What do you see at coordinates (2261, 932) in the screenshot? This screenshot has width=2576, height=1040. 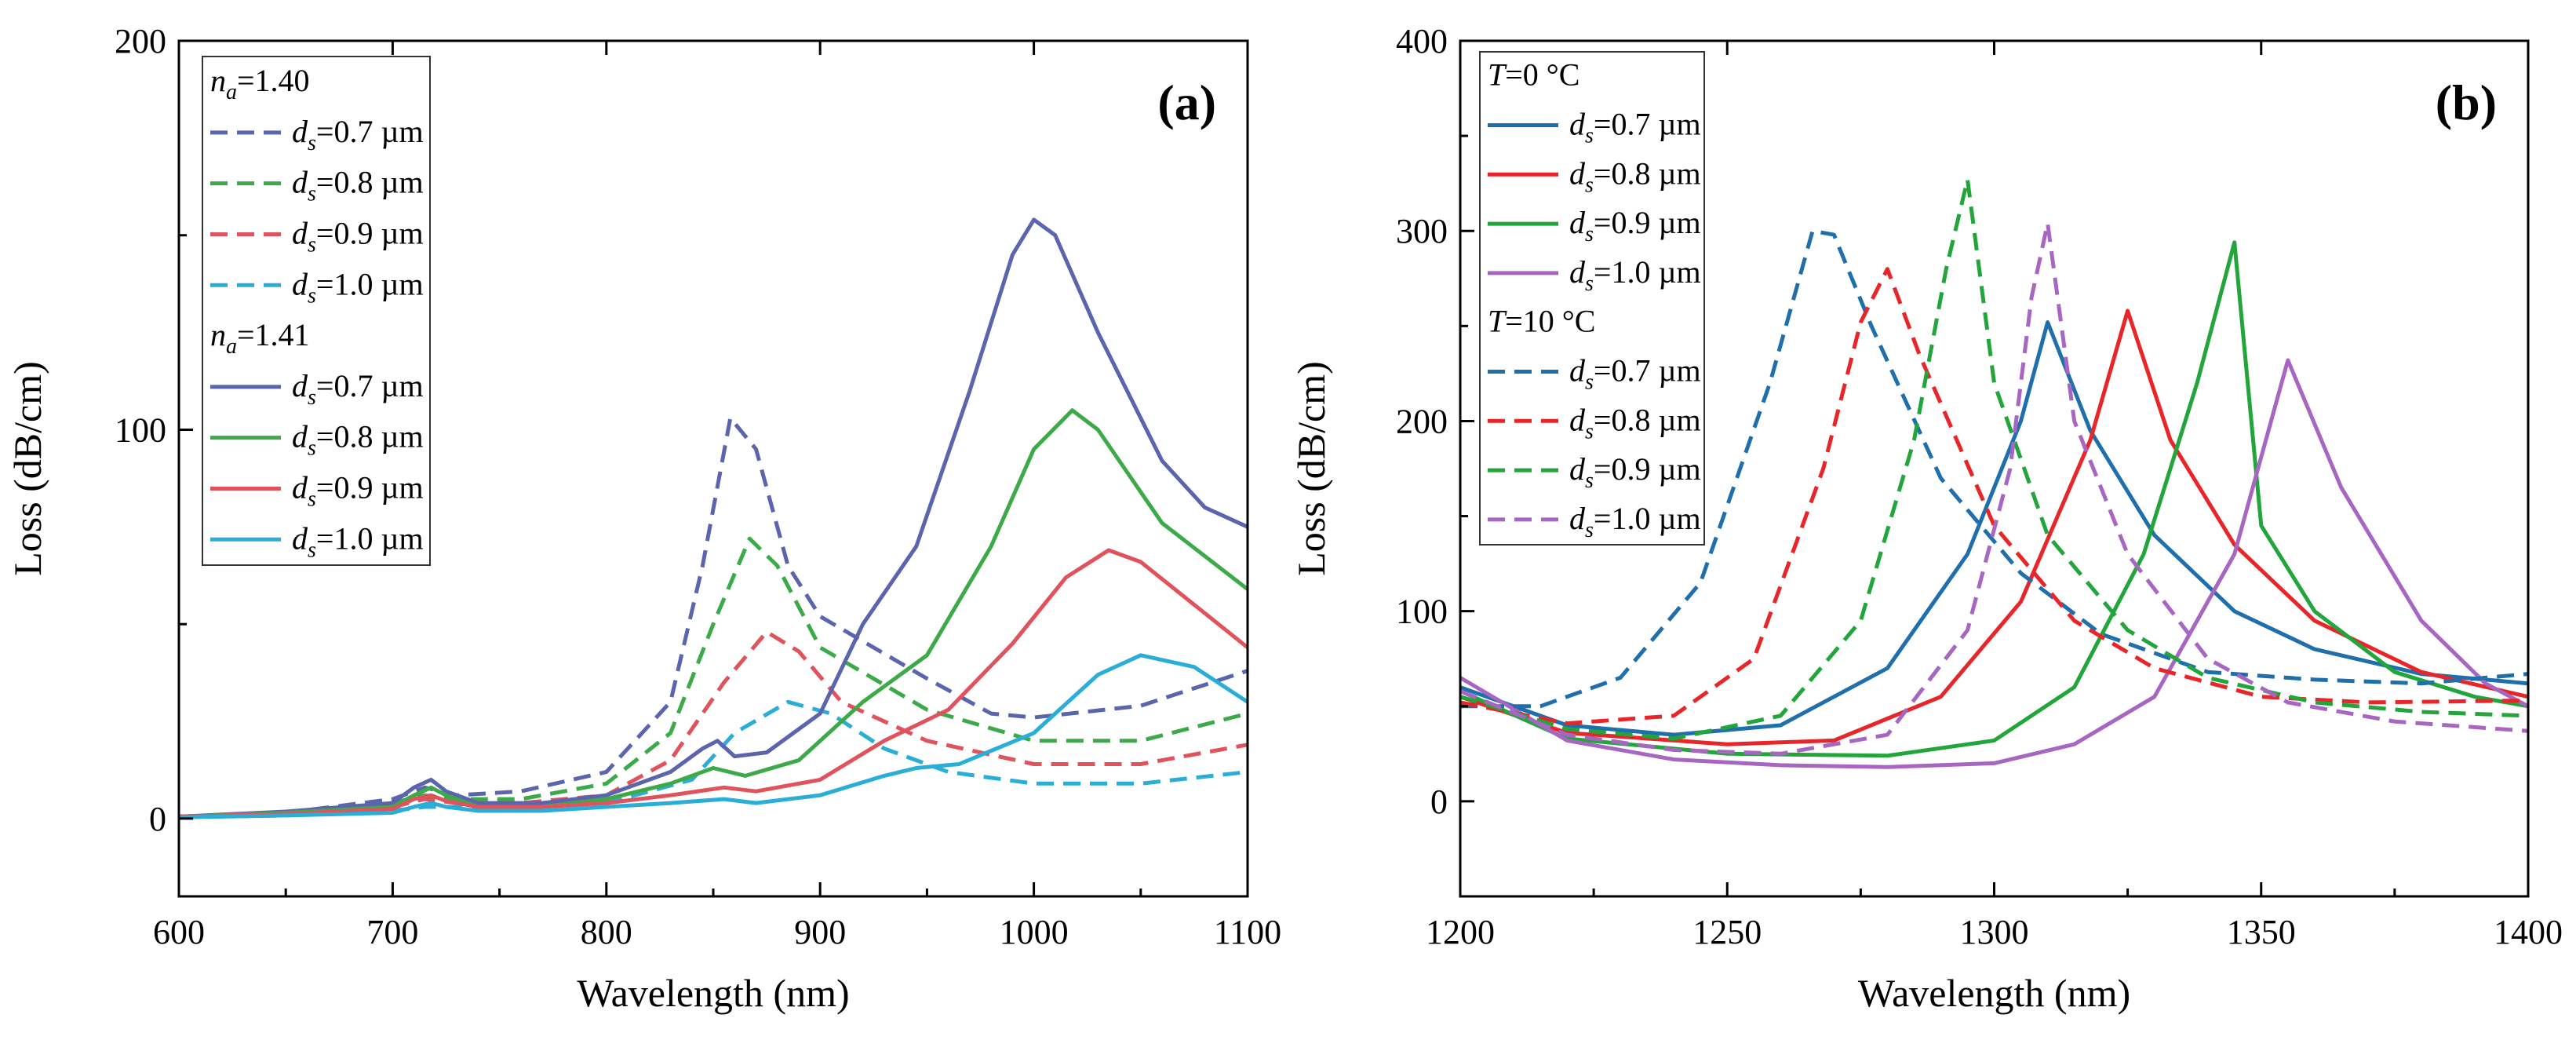 I see `x-tick-label: 1350` at bounding box center [2261, 932].